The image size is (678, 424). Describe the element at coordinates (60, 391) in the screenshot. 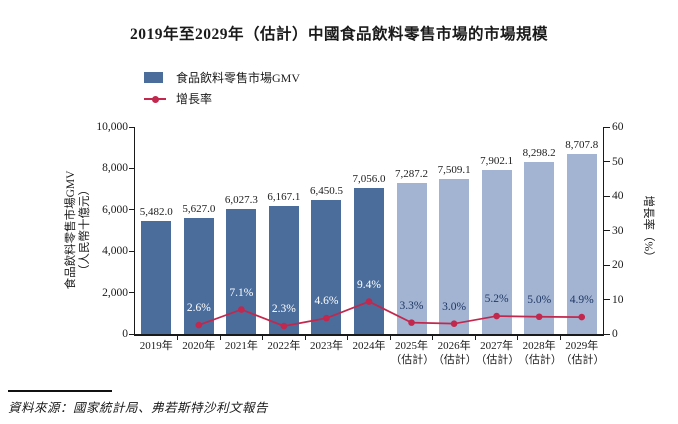

I see `source-divider` at that location.